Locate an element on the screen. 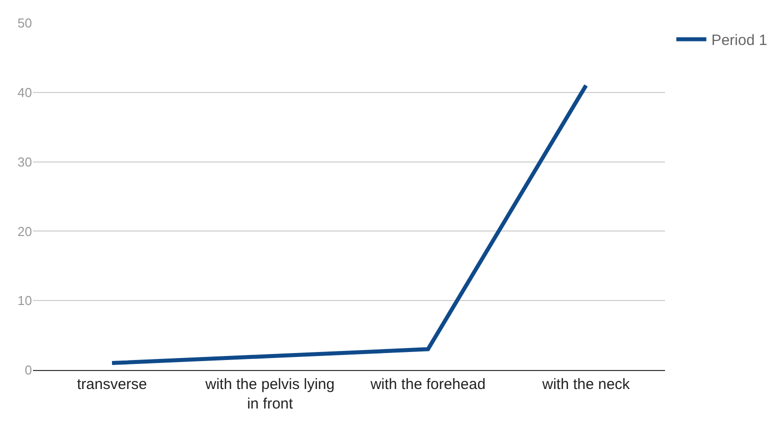  y-tick-label: 0 is located at coordinates (28, 370).